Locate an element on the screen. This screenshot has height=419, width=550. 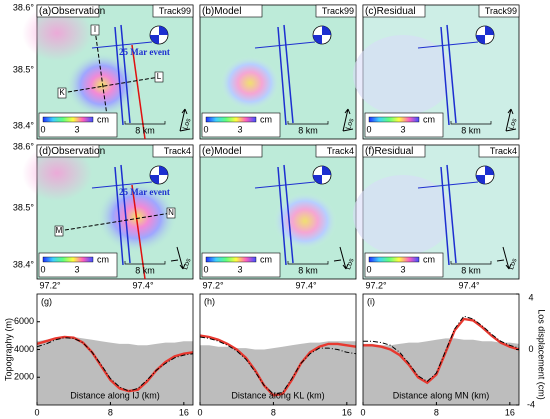
panel-label: (b)Model is located at coordinates (221, 11).